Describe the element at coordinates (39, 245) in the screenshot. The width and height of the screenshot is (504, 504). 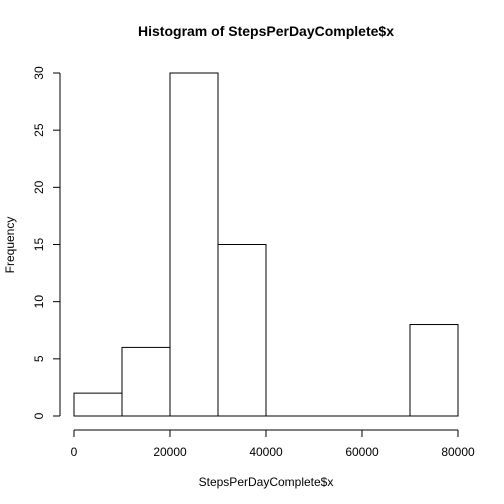
I see `y-tick-label-3: 15` at that location.